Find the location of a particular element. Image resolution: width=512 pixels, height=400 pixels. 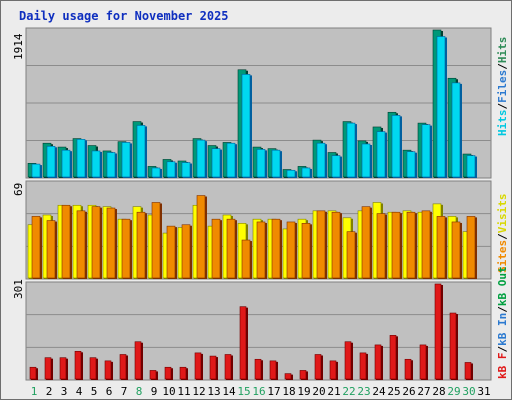

x-tick-label: 4 is located at coordinates (79, 391).